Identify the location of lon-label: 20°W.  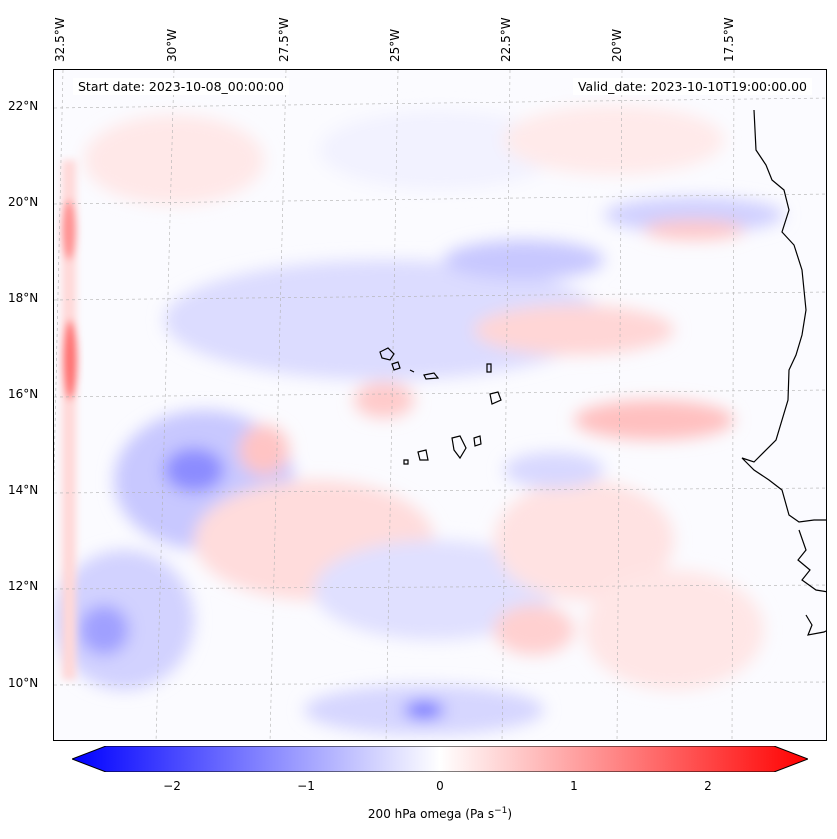
(617, 45).